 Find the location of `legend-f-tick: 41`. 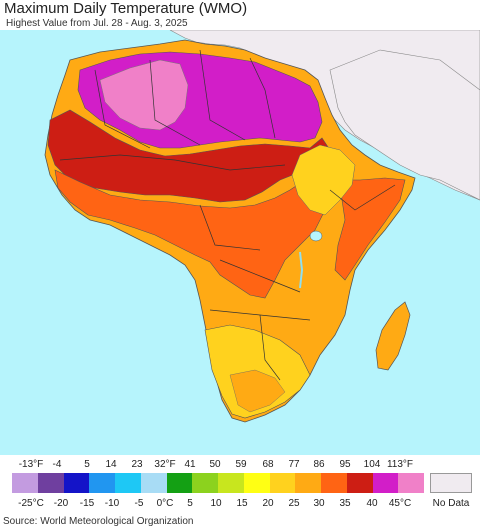

legend-f-tick: 41 is located at coordinates (190, 464).